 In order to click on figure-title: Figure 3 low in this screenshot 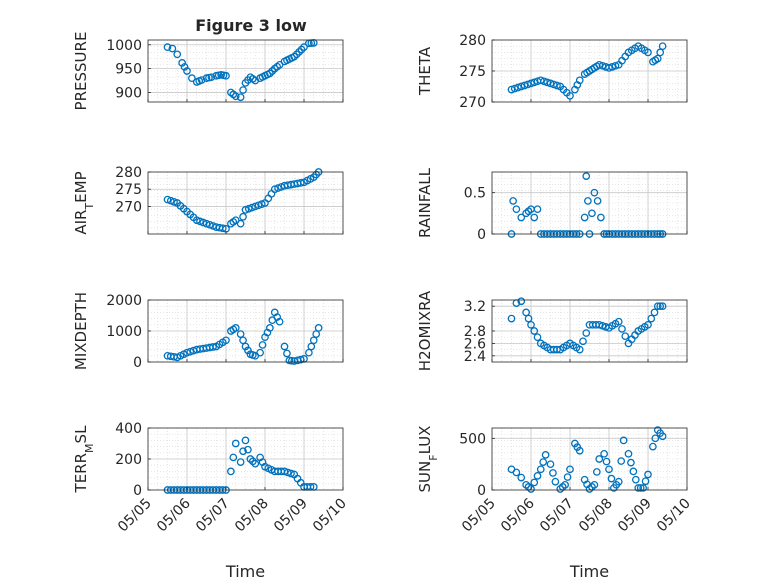, I will do `click(251, 25)`.